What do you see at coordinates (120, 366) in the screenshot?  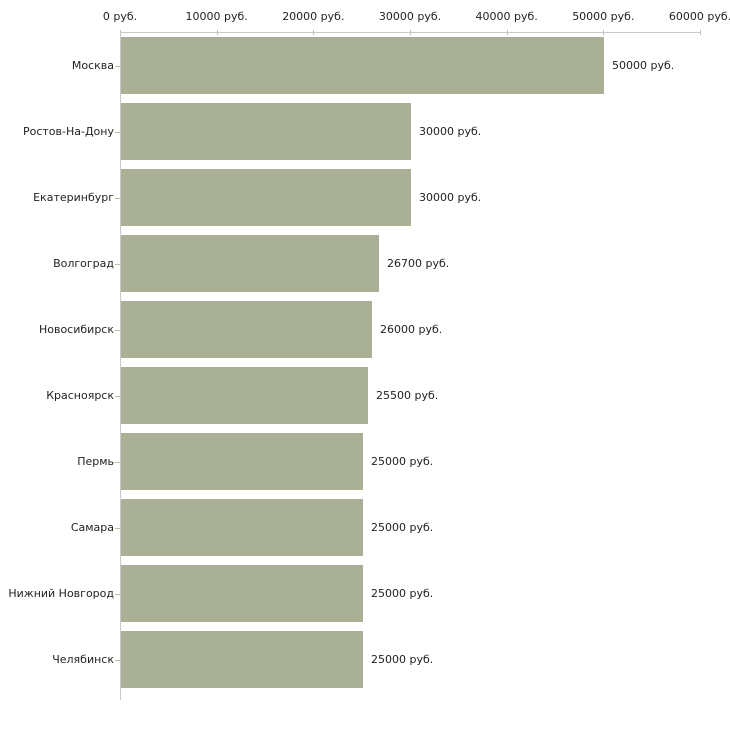 I see `y-axis-line` at bounding box center [120, 366].